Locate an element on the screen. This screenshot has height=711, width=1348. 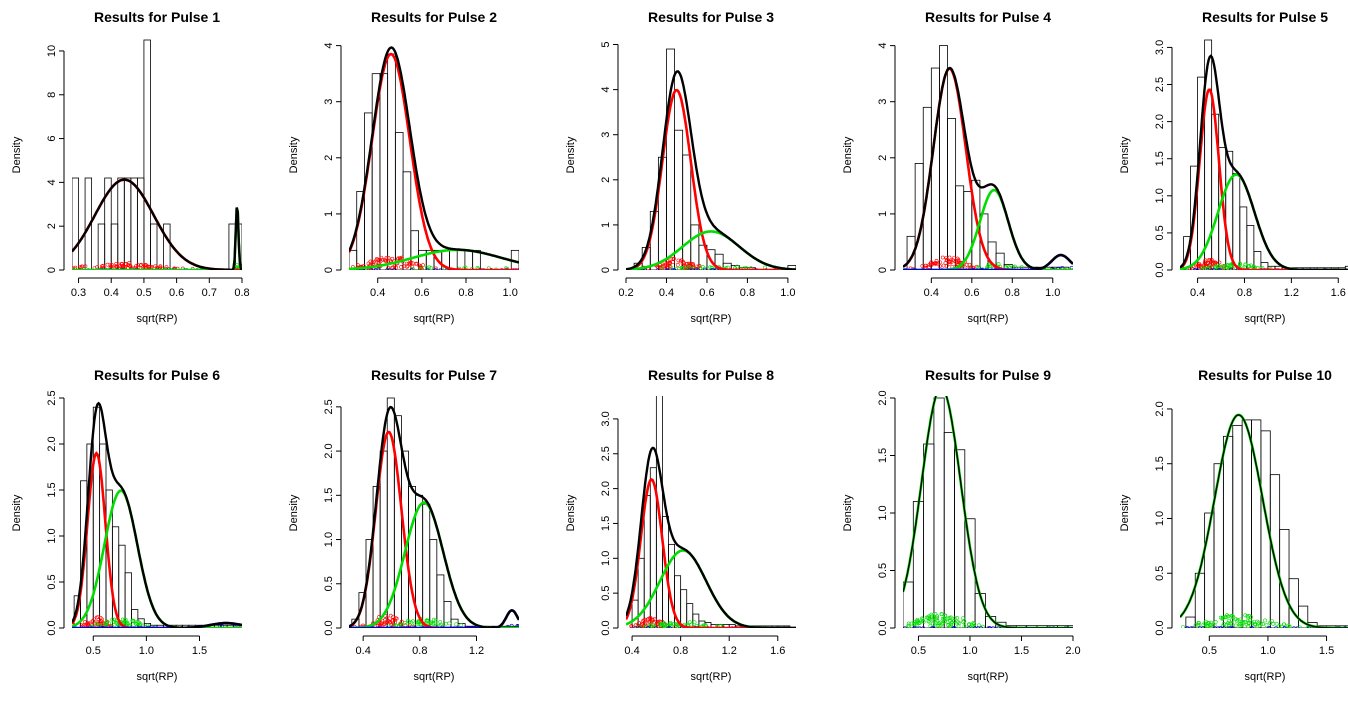
y-tick-label: 2.0 is located at coordinates (52, 443).